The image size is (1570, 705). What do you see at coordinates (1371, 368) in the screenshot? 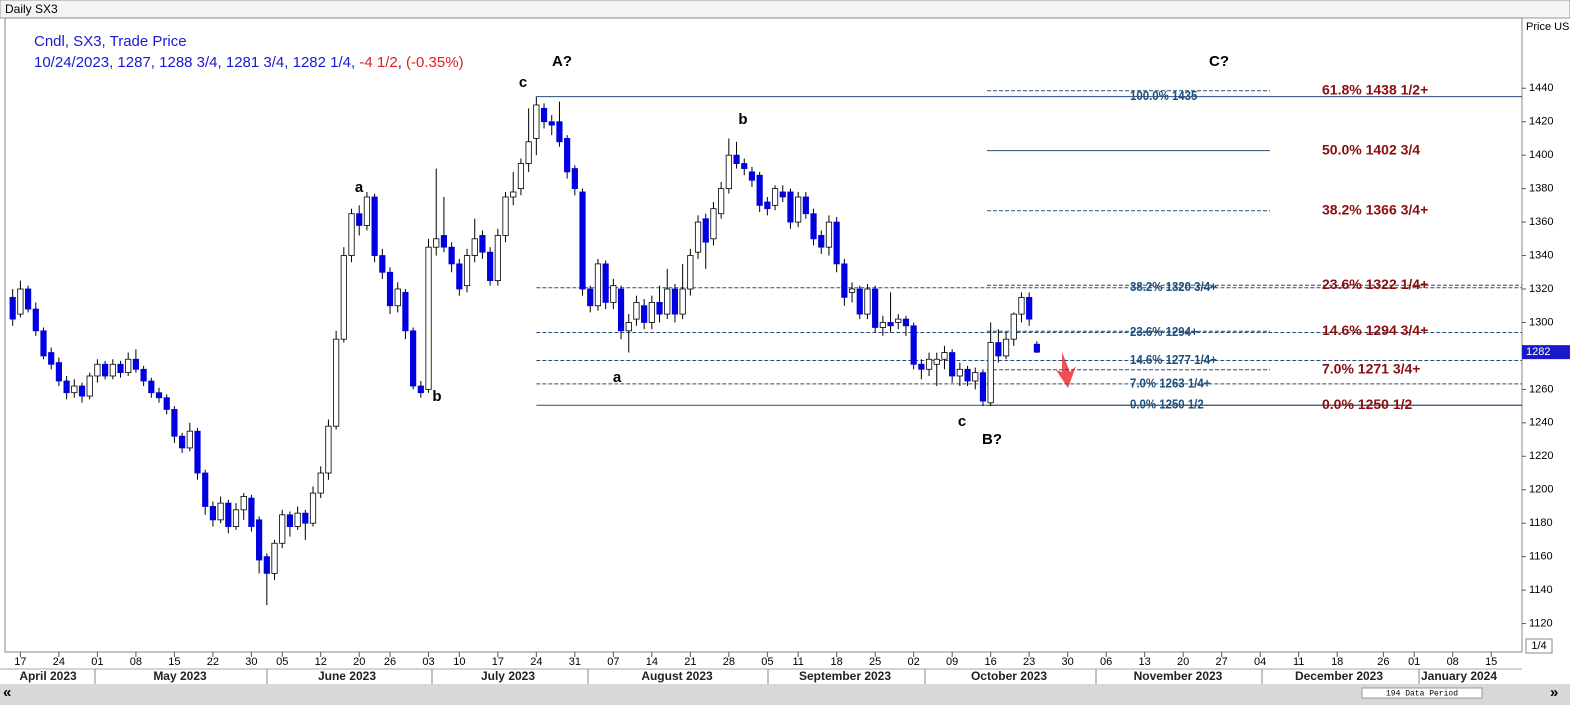
I see `fib-label: 7.0% 1271 3/4+` at bounding box center [1371, 368].